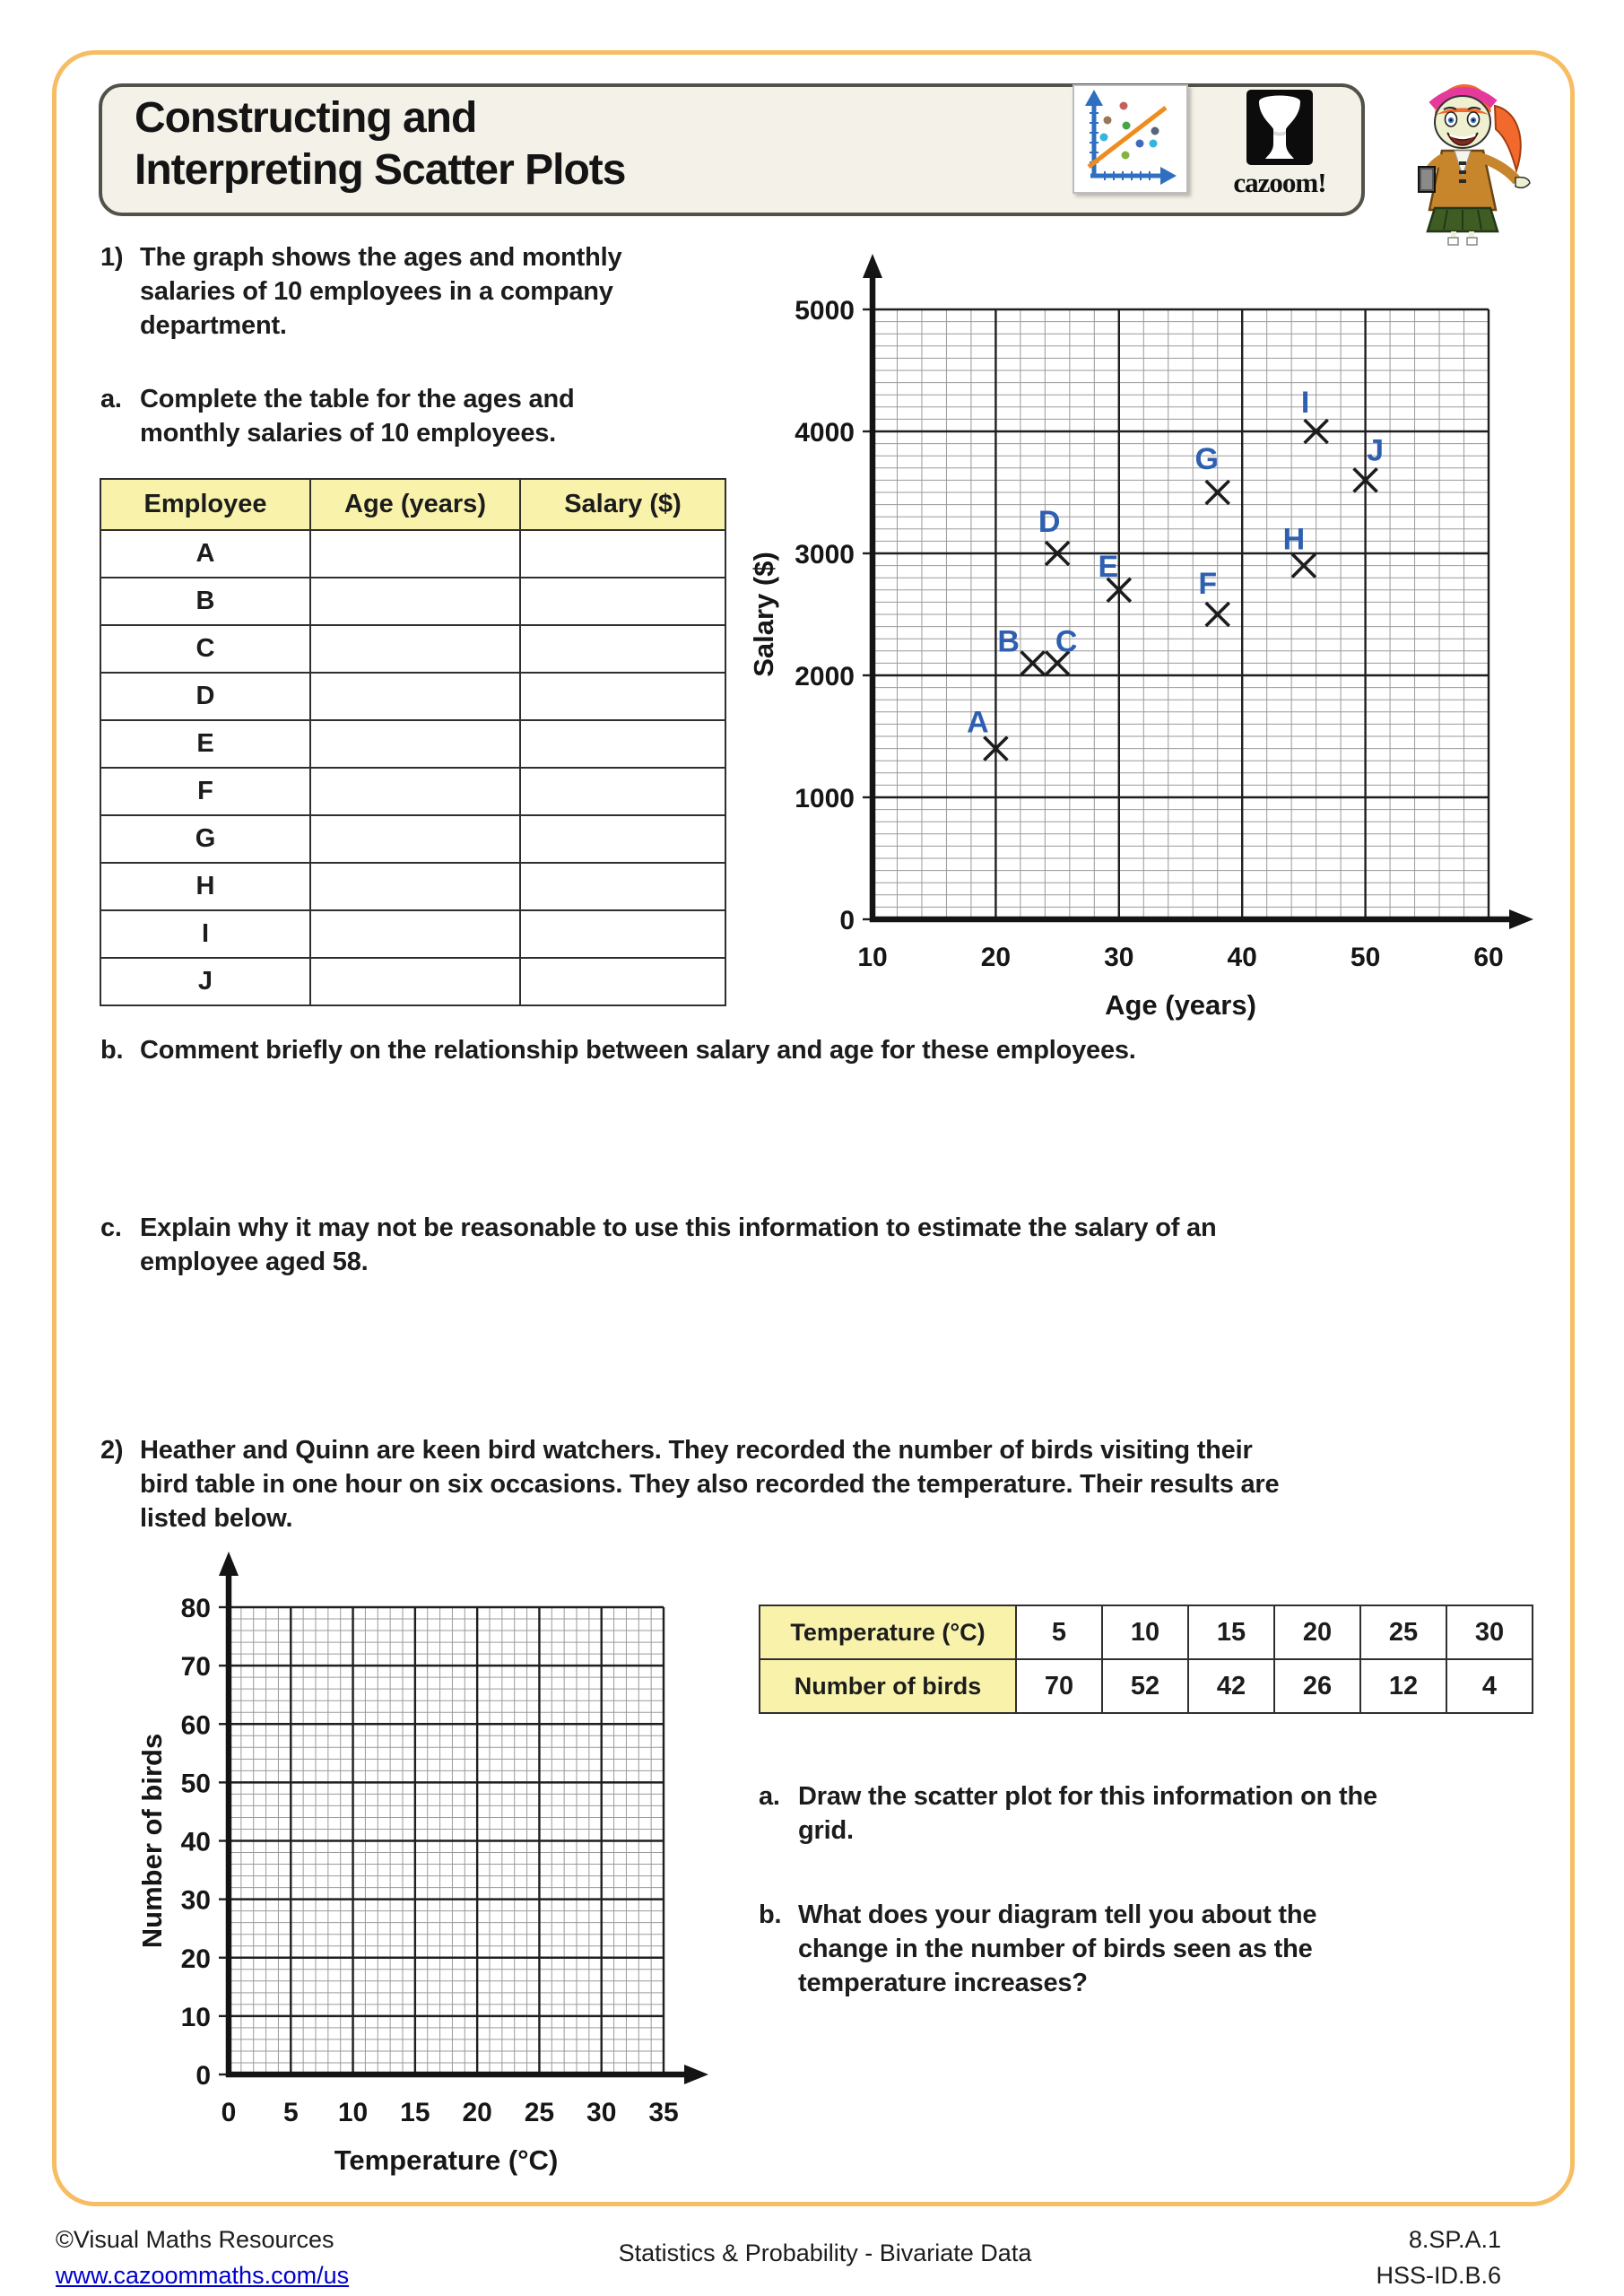 The width and height of the screenshot is (1624, 2296). I want to click on table-row: Number of birds 70 52 42 26 12 4, so click(1146, 1686).